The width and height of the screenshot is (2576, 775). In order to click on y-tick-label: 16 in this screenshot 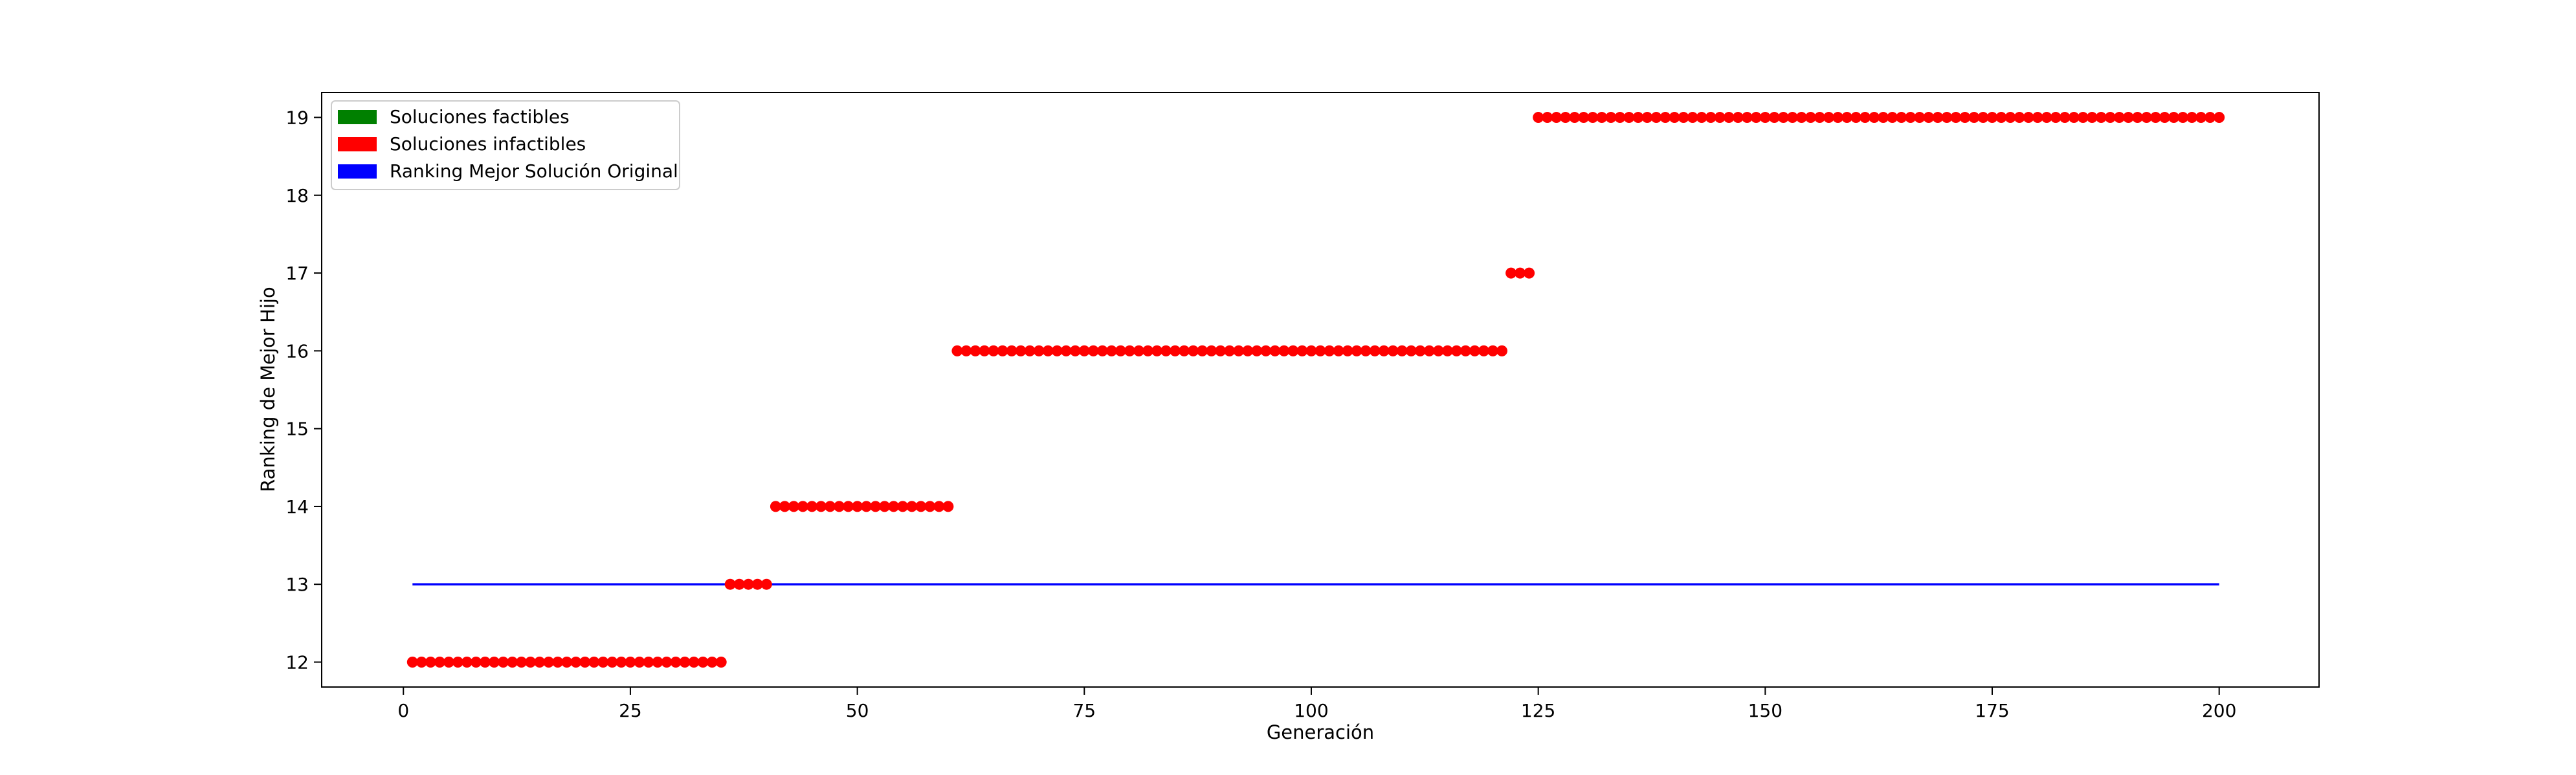, I will do `click(297, 351)`.